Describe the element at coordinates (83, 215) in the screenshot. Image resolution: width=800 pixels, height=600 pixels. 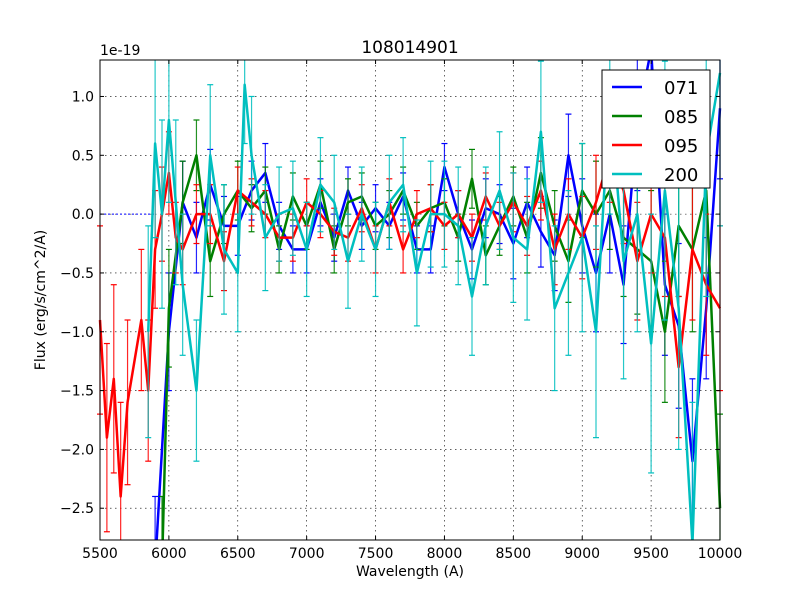
I see `y-tick-label: 0.0` at that location.